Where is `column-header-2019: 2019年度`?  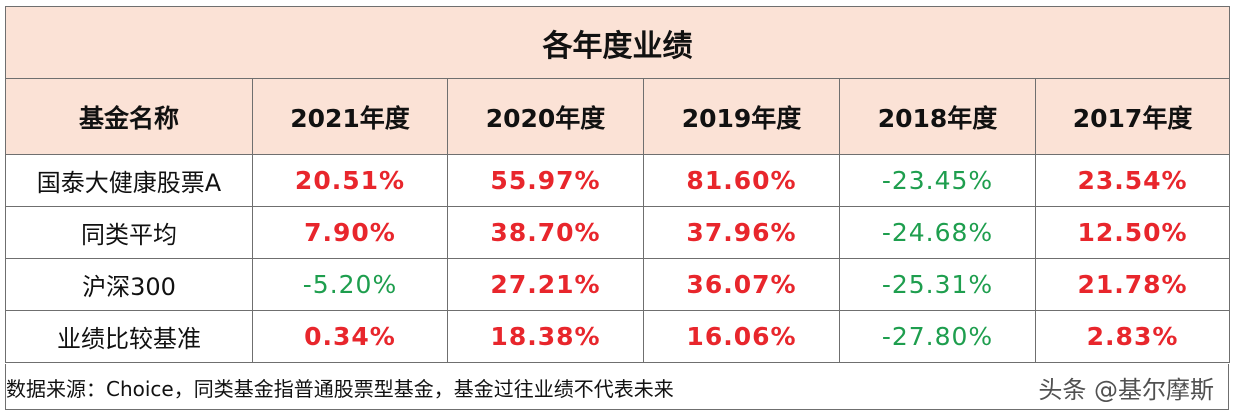
column-header-2019: 2019年度 is located at coordinates (741, 116).